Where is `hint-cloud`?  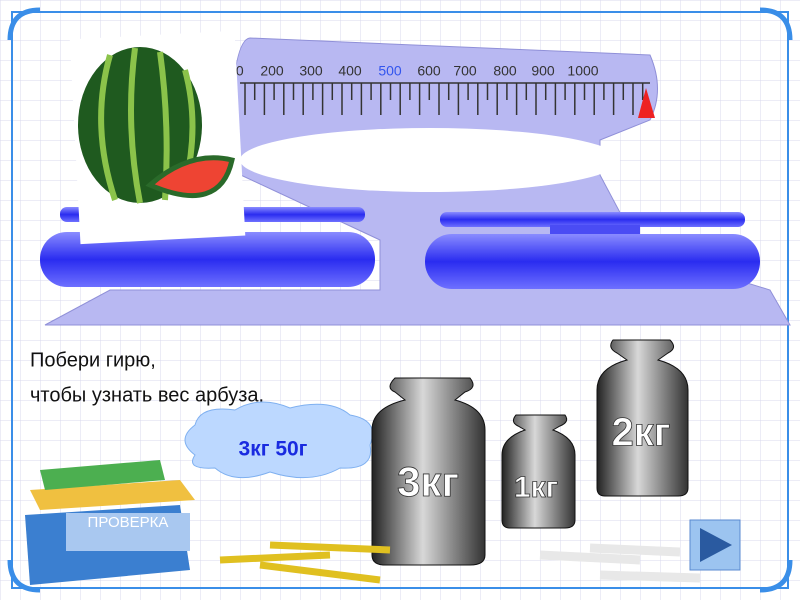
hint-cloud is located at coordinates (278, 440).